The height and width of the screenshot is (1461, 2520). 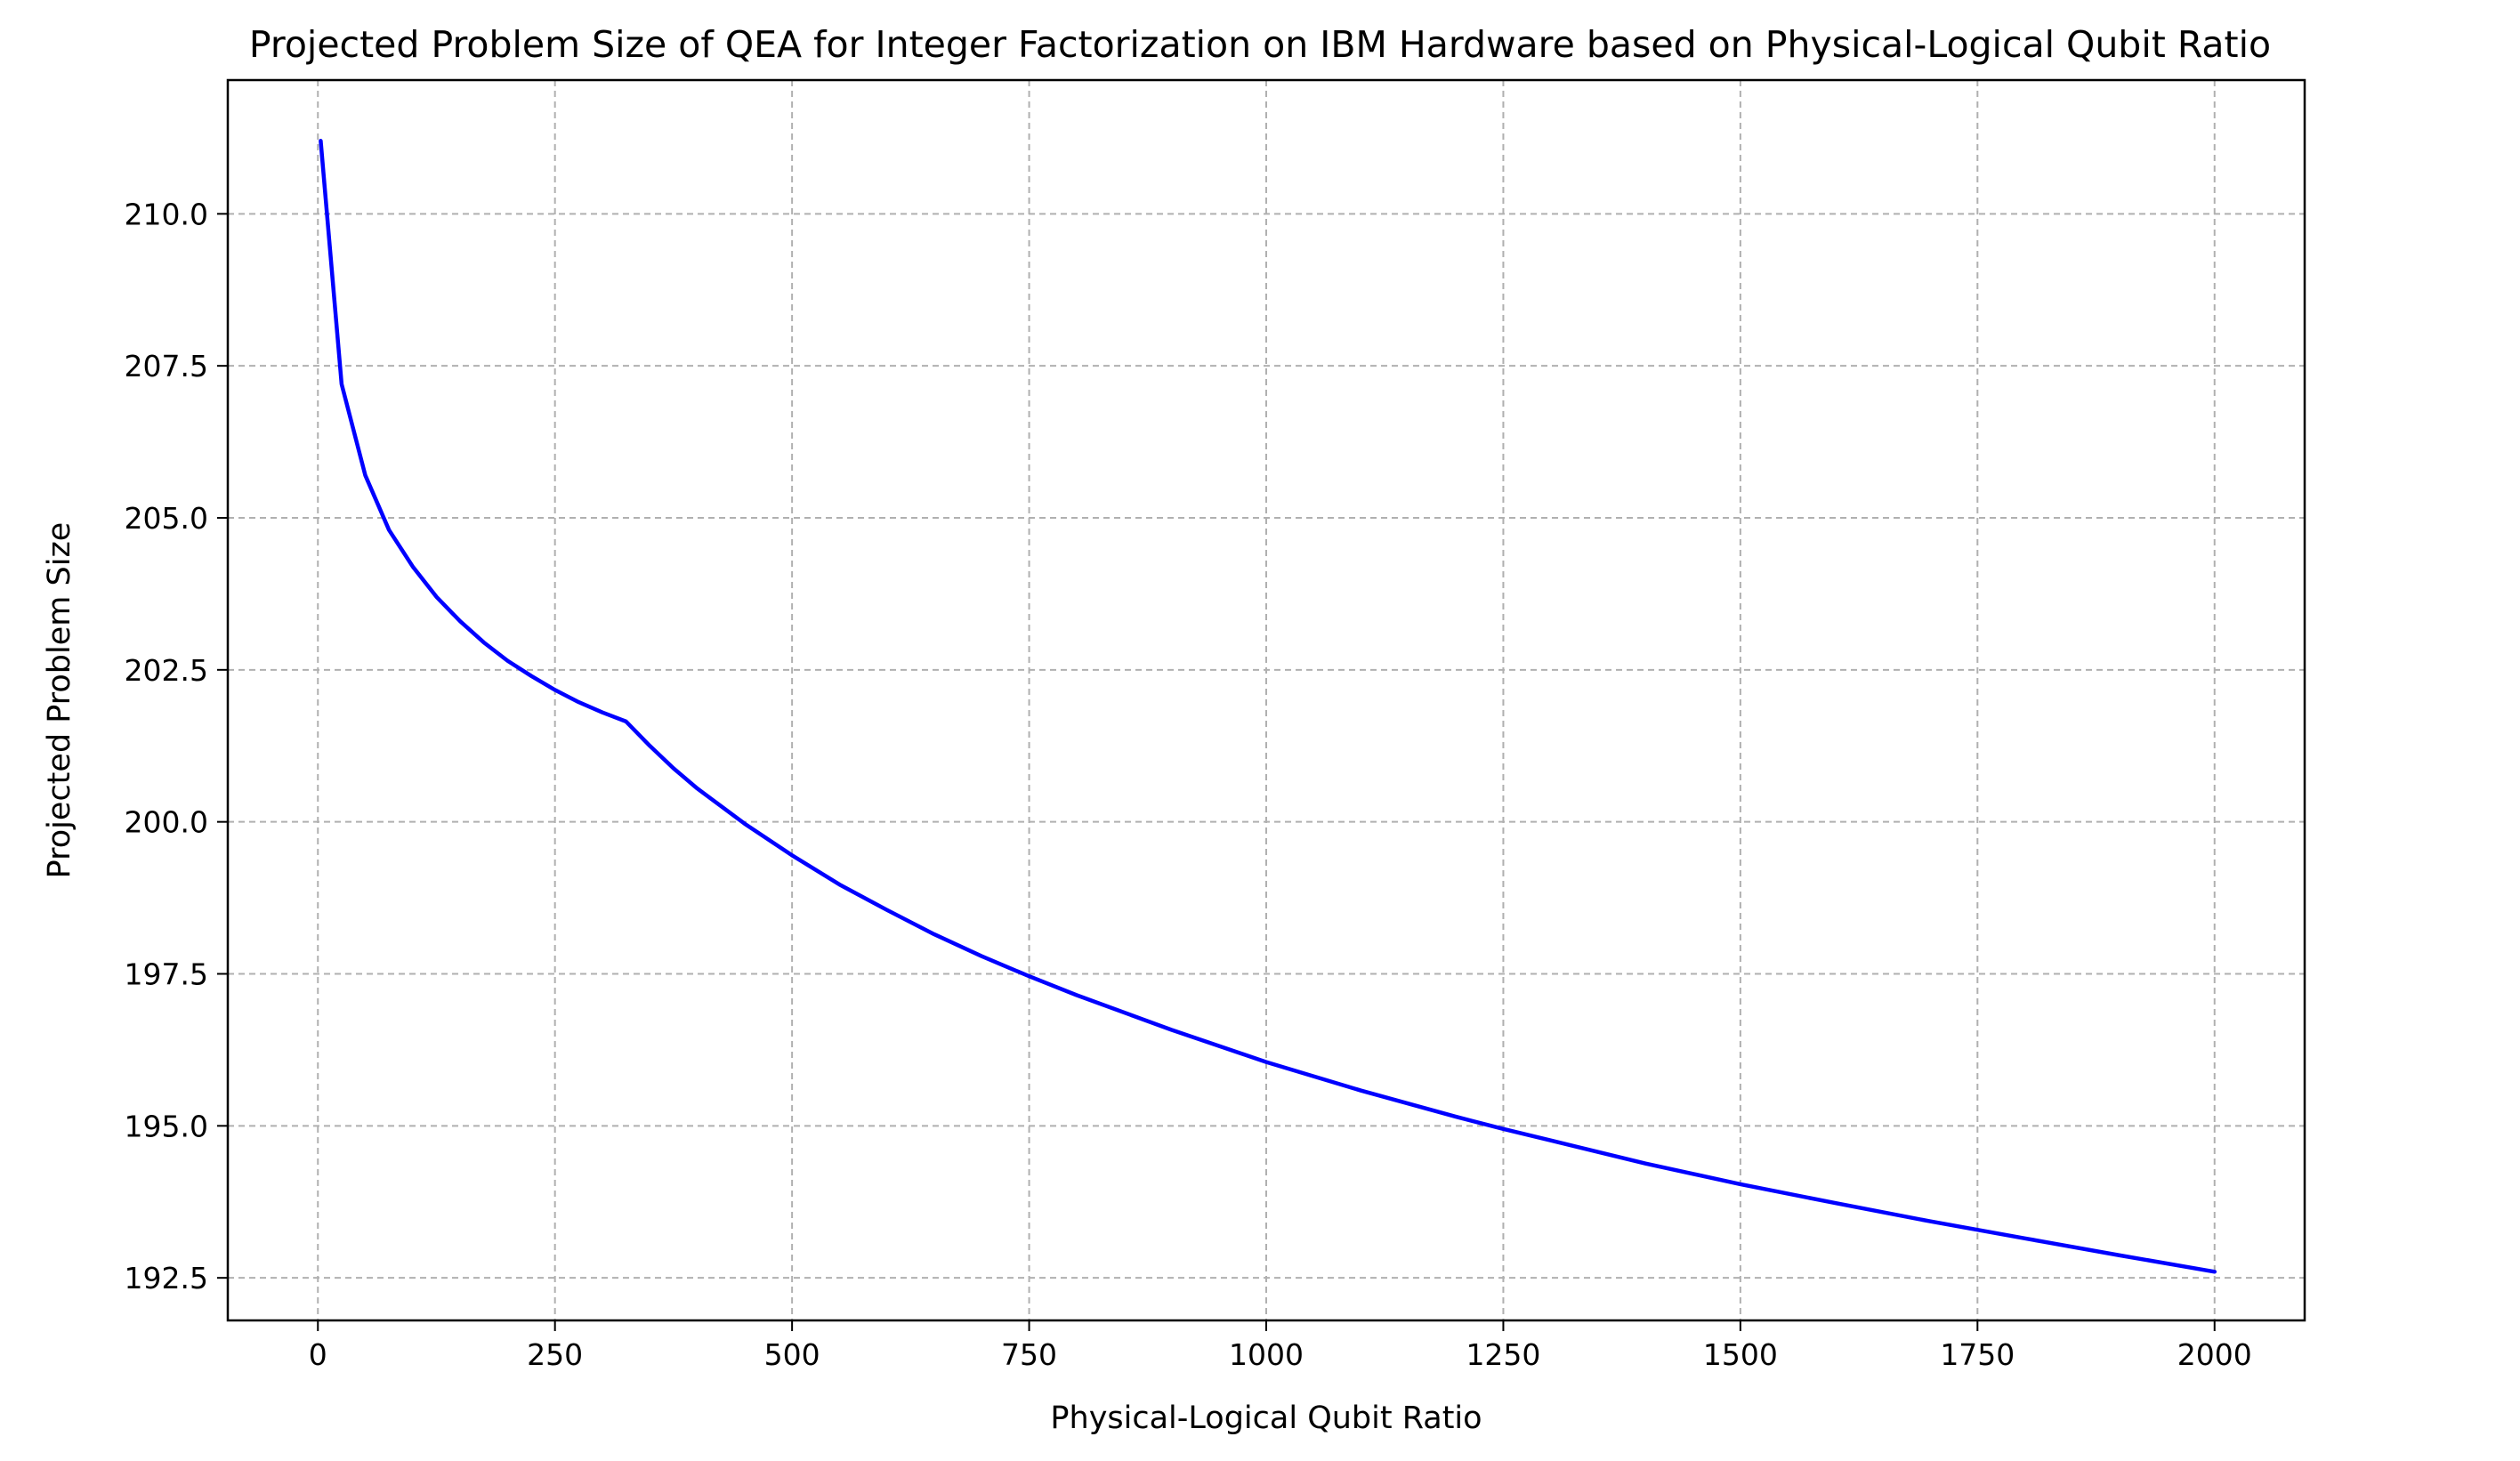 What do you see at coordinates (1266, 1418) in the screenshot?
I see `x-axis-label: Physical-Logical Qubit Ratio` at bounding box center [1266, 1418].